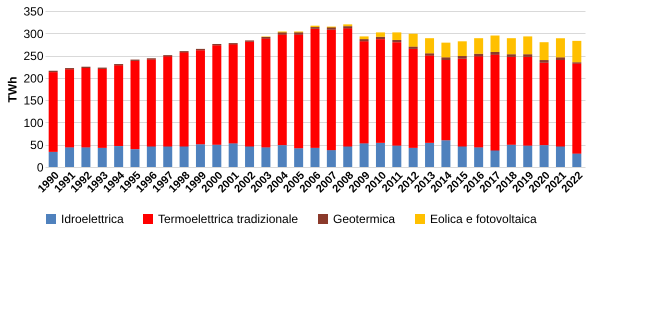  Describe the element at coordinates (92, 219) in the screenshot. I see `legend-label: Idroelettrica` at that location.